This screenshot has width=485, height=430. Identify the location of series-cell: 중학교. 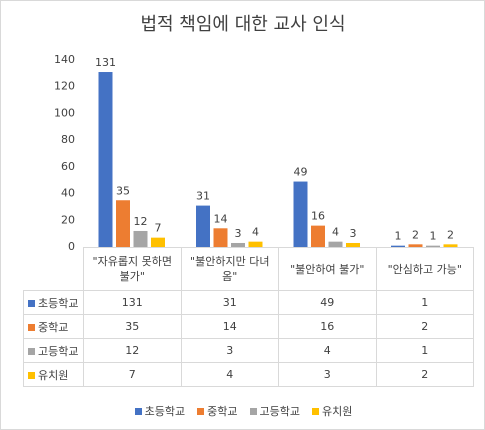
(53, 326).